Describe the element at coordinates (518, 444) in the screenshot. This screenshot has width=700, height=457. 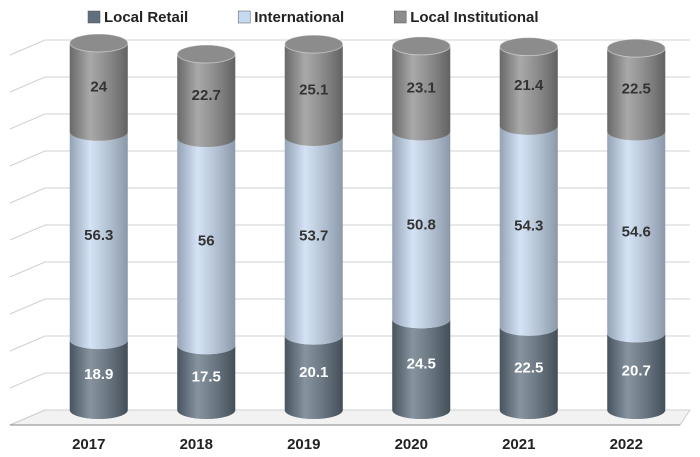
I see `x-tick-label: 2021` at that location.